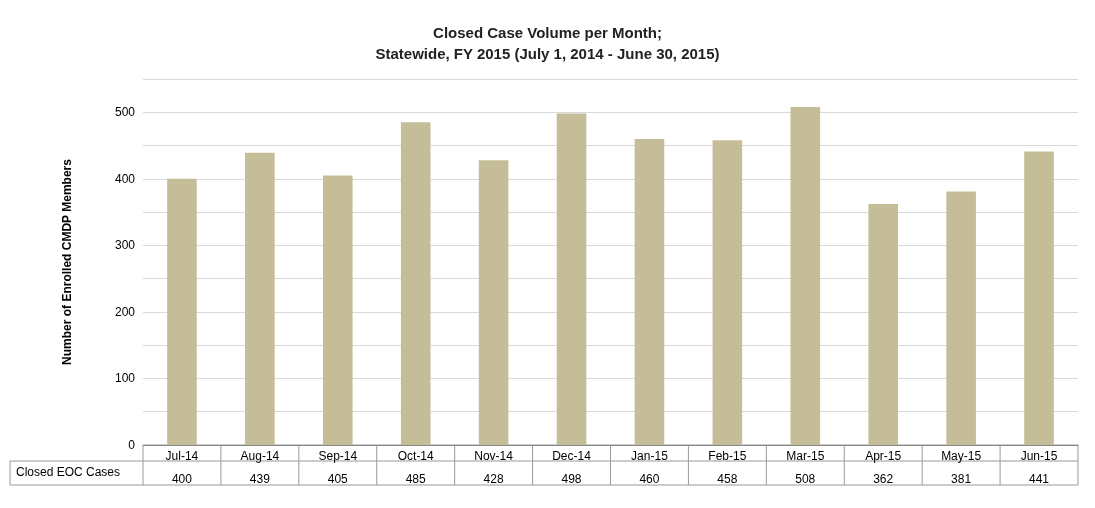 This screenshot has width=1095, height=508. Describe the element at coordinates (883, 456) in the screenshot. I see `x-tick-label: Apr-15` at that location.